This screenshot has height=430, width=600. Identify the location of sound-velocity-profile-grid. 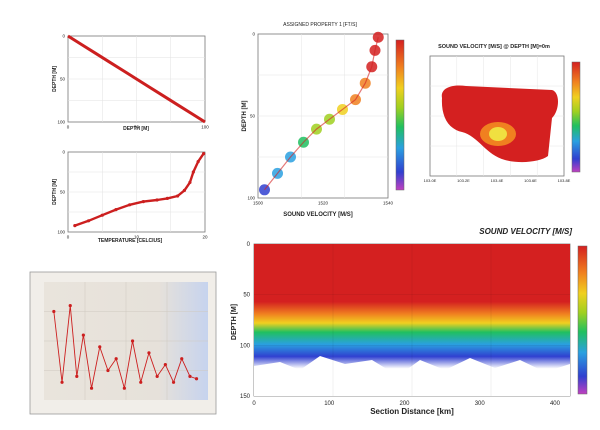
(323, 116).